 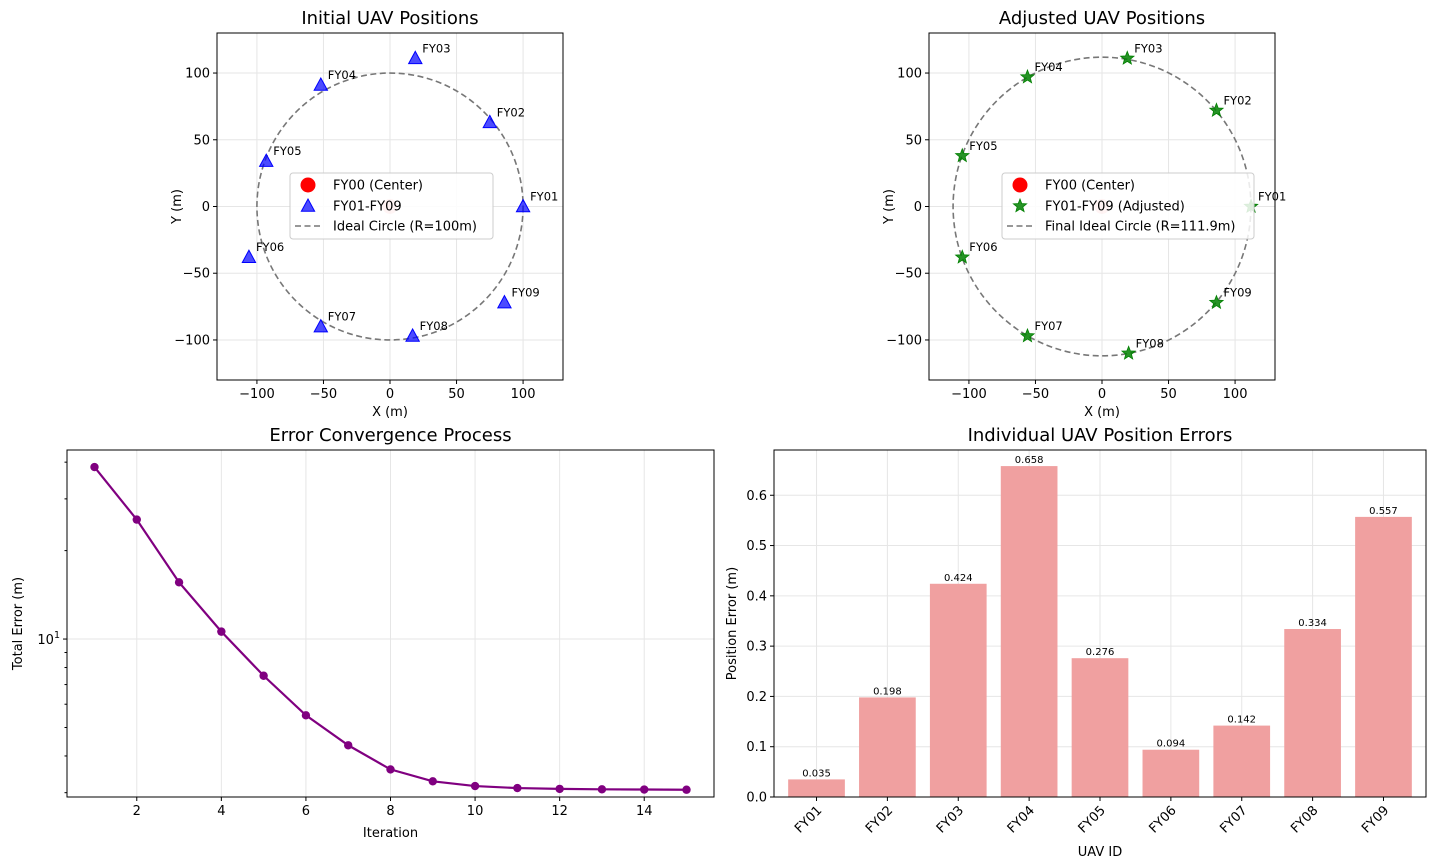 I want to click on y-axis-label: Total Error (m), so click(x=18, y=624).